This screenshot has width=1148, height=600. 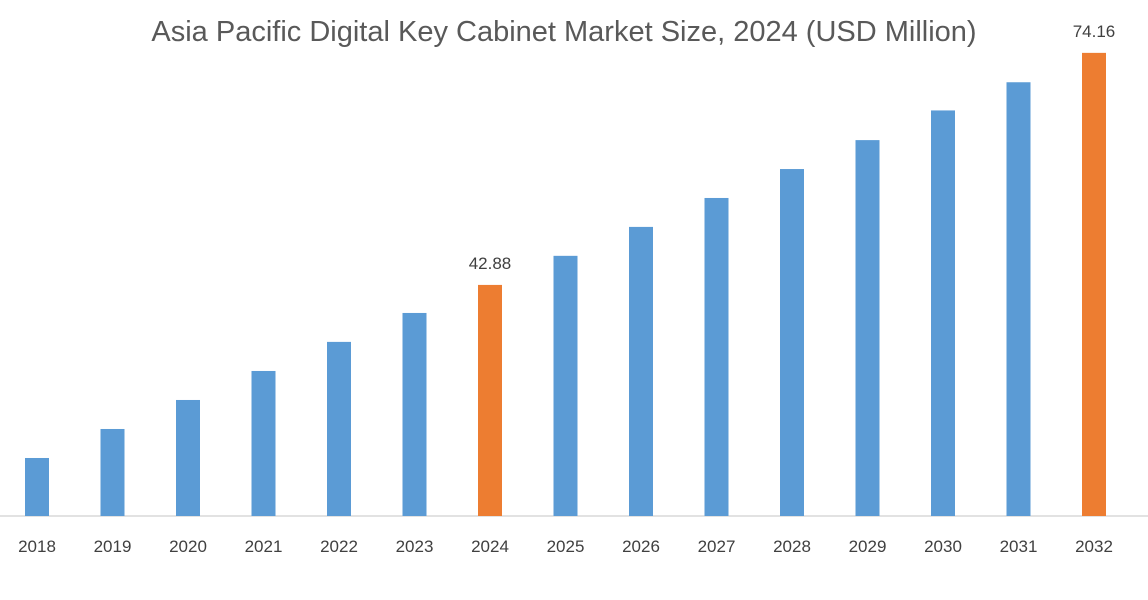 I want to click on x-tick-label: 2032, so click(x=1094, y=546).